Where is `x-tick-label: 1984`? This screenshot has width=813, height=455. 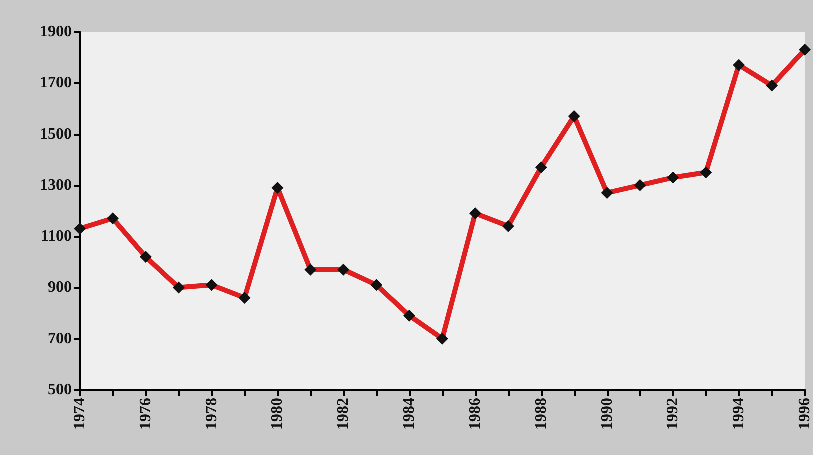
x-tick-label: 1984 is located at coordinates (409, 414).